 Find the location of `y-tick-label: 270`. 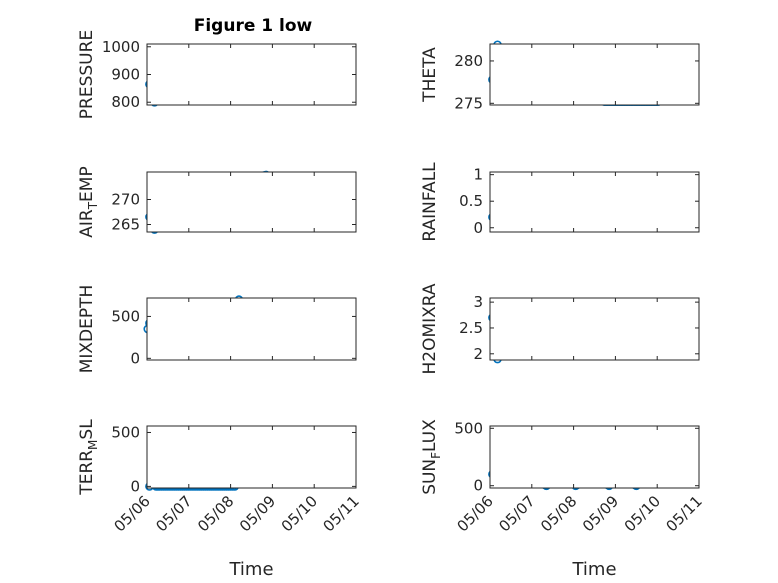

y-tick-label: 270 is located at coordinates (125, 200).